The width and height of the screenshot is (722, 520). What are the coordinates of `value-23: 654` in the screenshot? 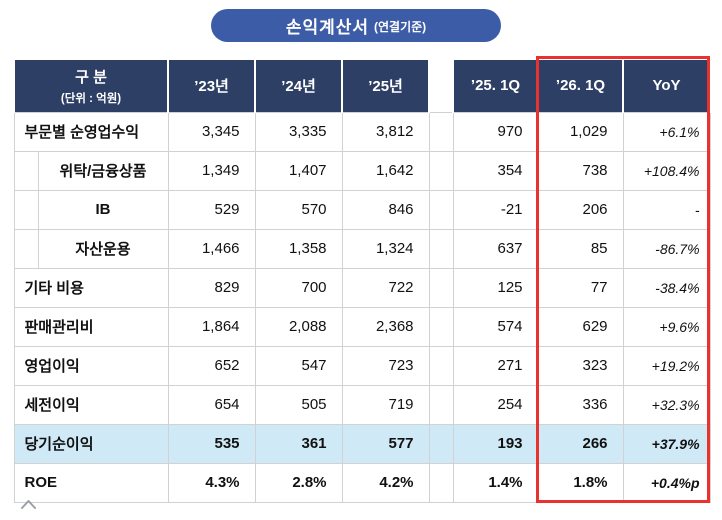 It's located at (211, 404).